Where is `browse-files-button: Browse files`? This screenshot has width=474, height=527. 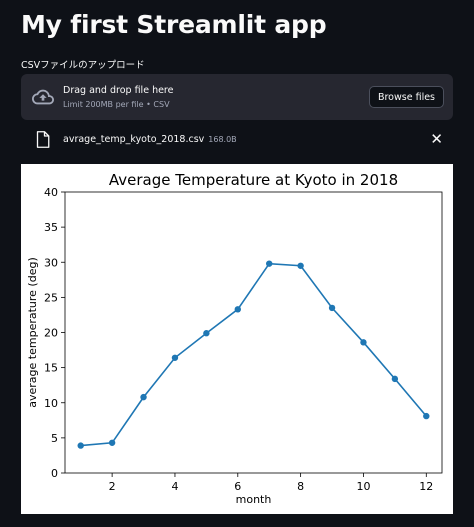
browse-files-button: Browse files is located at coordinates (406, 97).